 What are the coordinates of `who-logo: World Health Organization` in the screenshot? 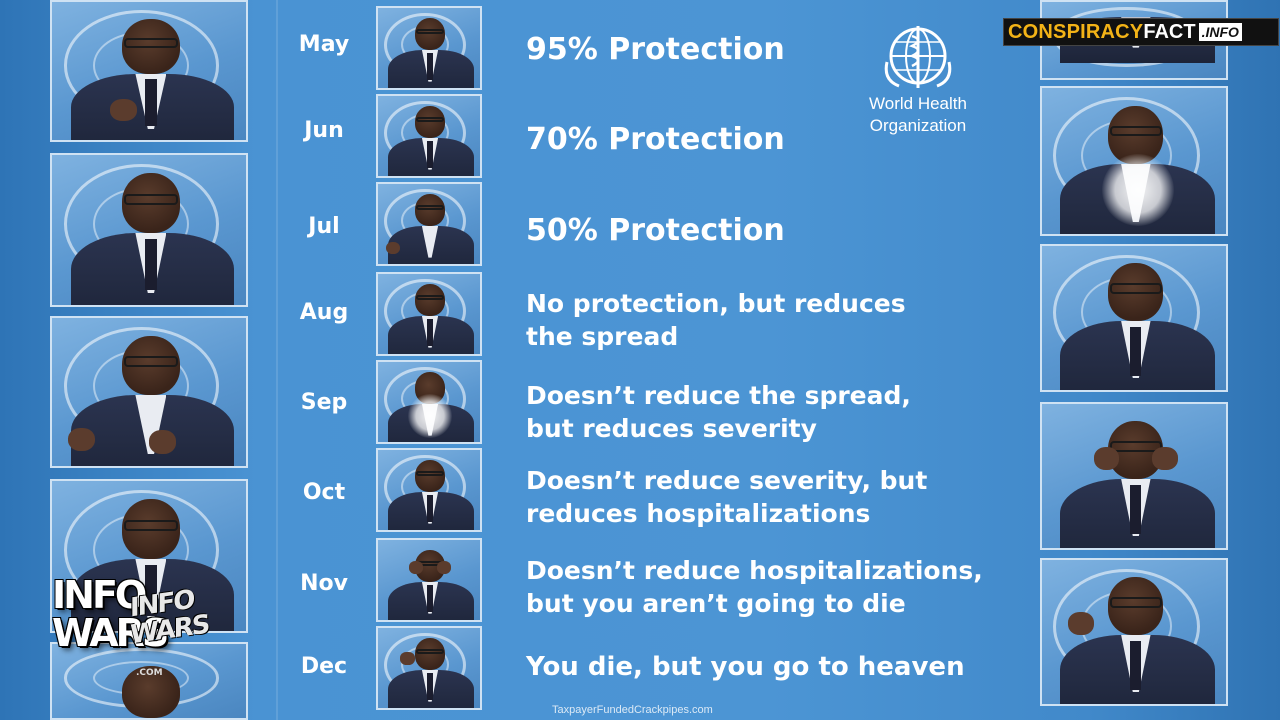 It's located at (918, 83).